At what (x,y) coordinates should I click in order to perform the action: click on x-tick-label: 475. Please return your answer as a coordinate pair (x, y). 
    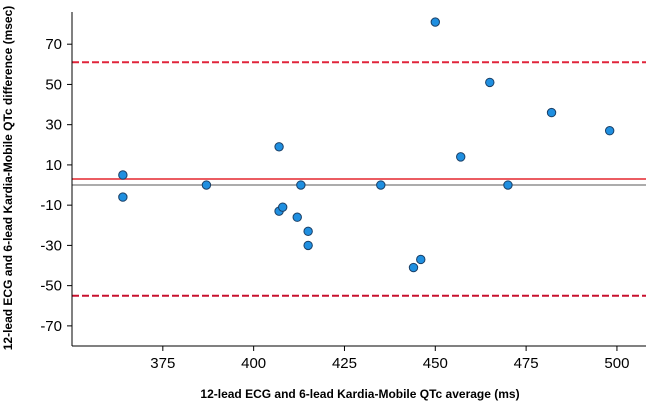
    Looking at the image, I should click on (526, 363).